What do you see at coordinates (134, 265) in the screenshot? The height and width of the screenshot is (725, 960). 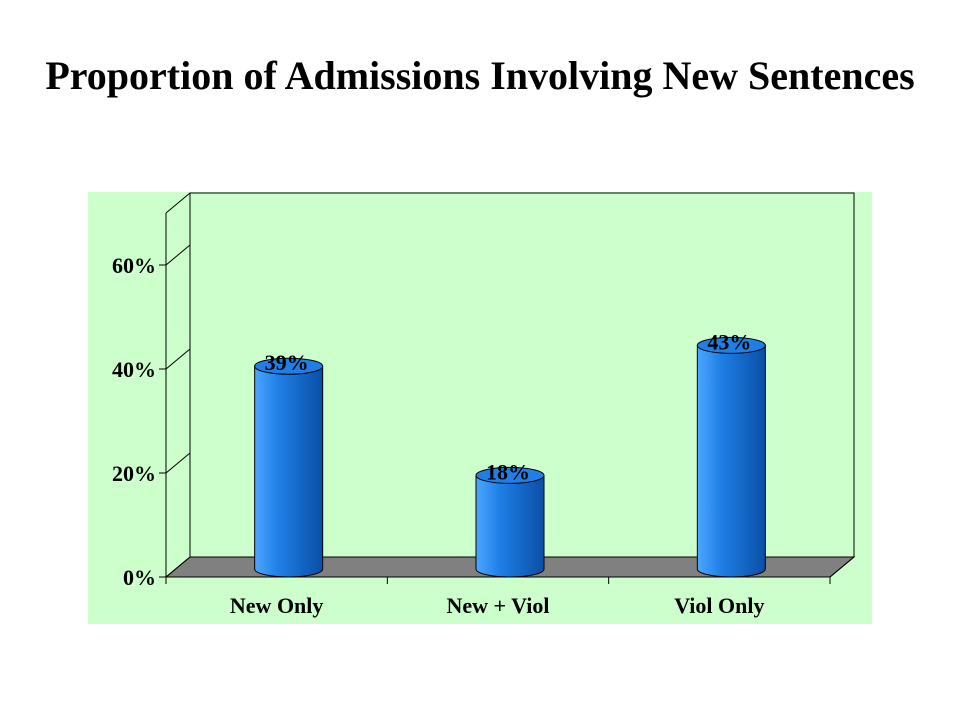 I see `y-tick-label: 60%` at bounding box center [134, 265].